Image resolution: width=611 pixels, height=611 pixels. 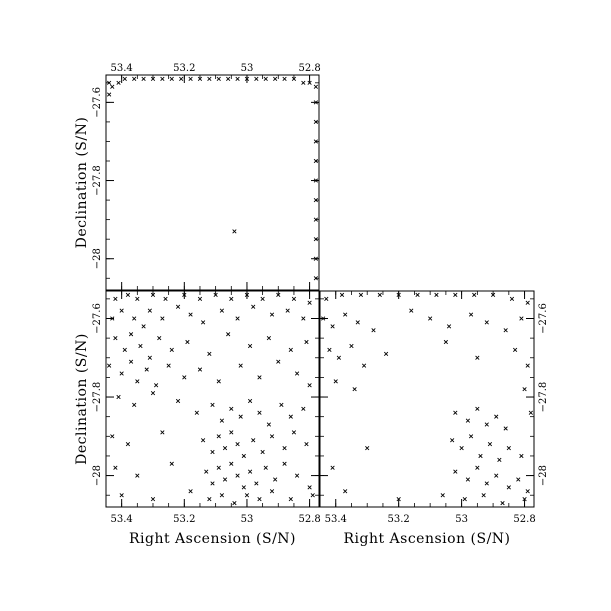 I want to click on y-axis-label: Declination (S/N), so click(x=82, y=399).